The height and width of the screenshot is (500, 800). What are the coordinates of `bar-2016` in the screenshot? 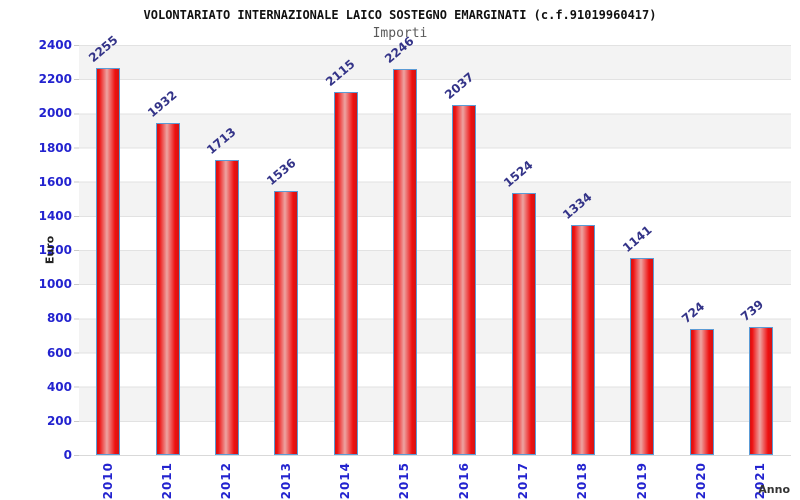 It's located at (464, 280).